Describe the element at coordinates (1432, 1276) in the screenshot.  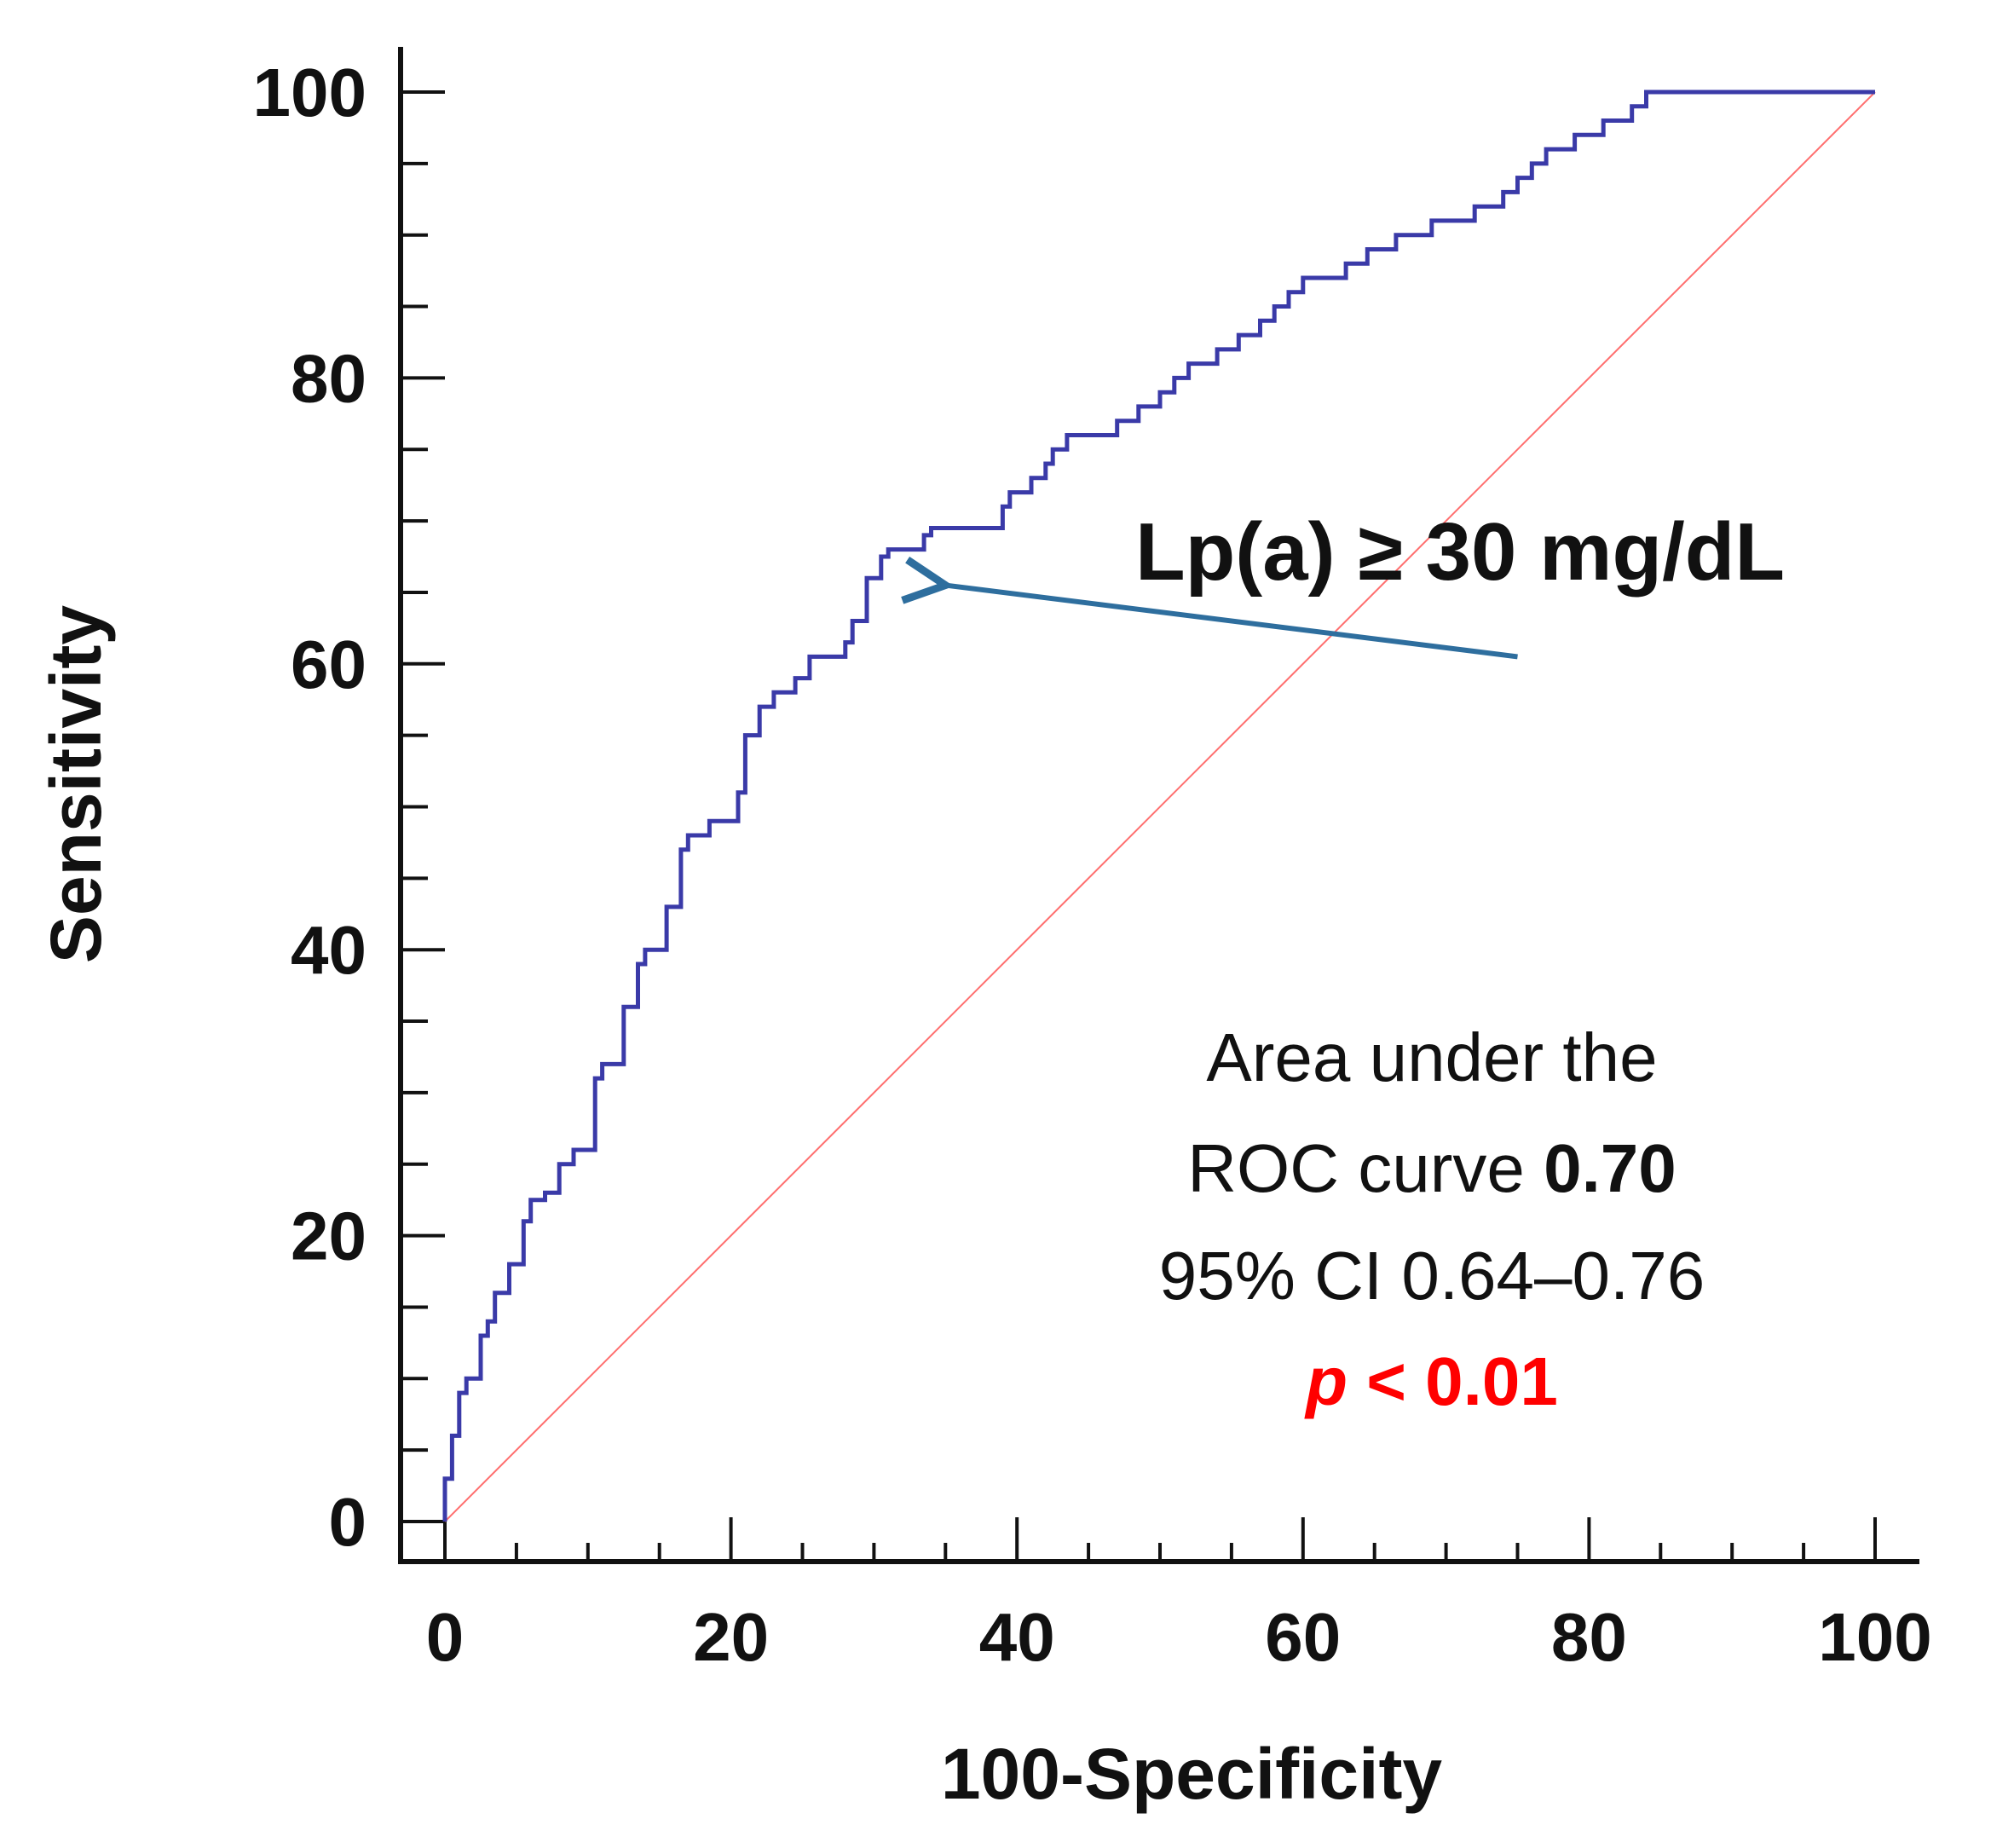
I see `auc-ci: 95% CI 0.64–0.76` at that location.